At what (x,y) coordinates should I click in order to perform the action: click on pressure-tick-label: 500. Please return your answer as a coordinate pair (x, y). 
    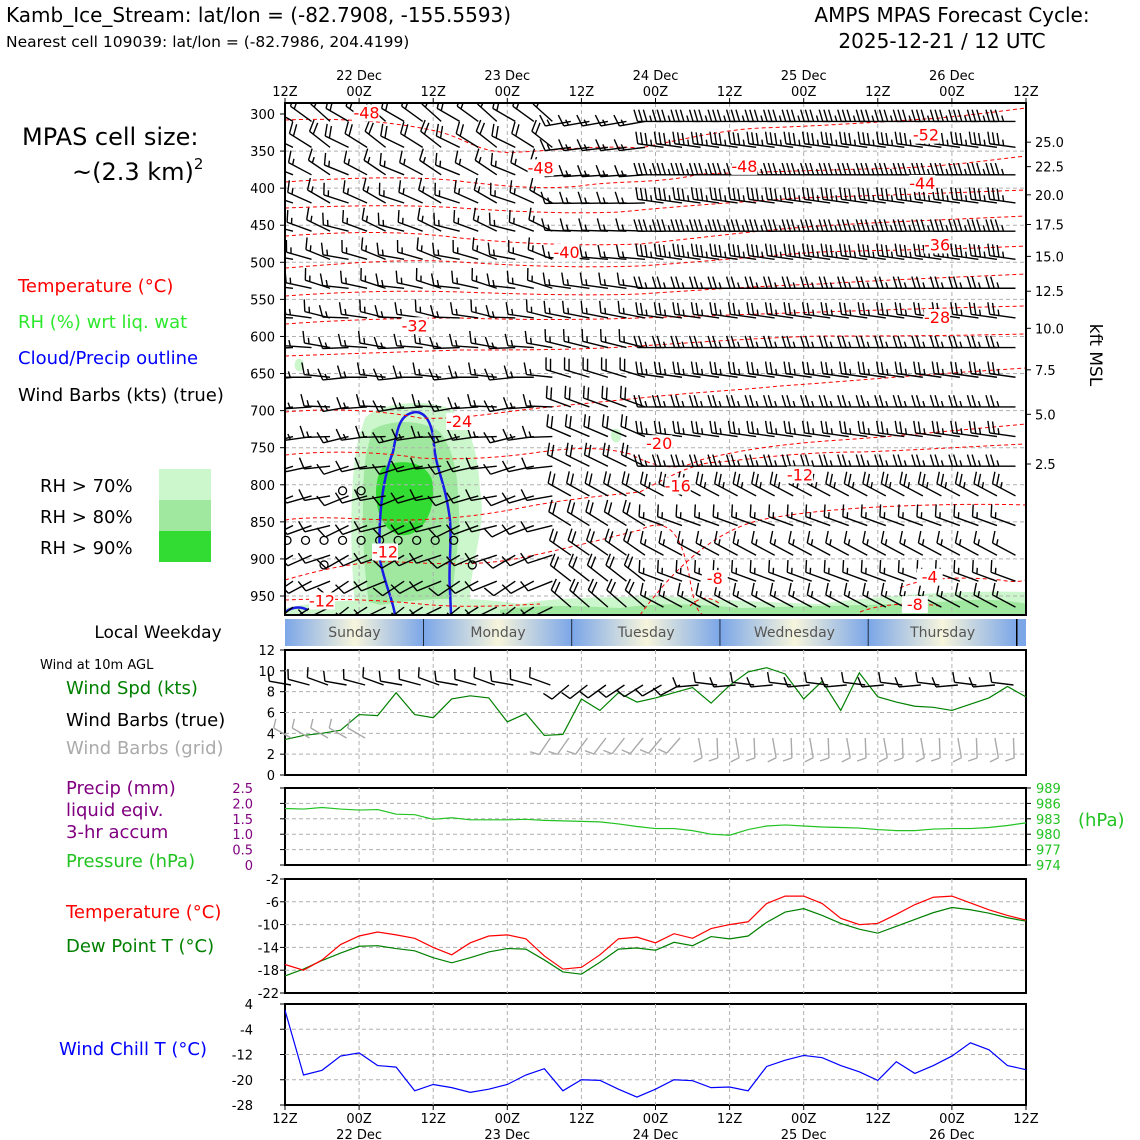
    Looking at the image, I should click on (262, 263).